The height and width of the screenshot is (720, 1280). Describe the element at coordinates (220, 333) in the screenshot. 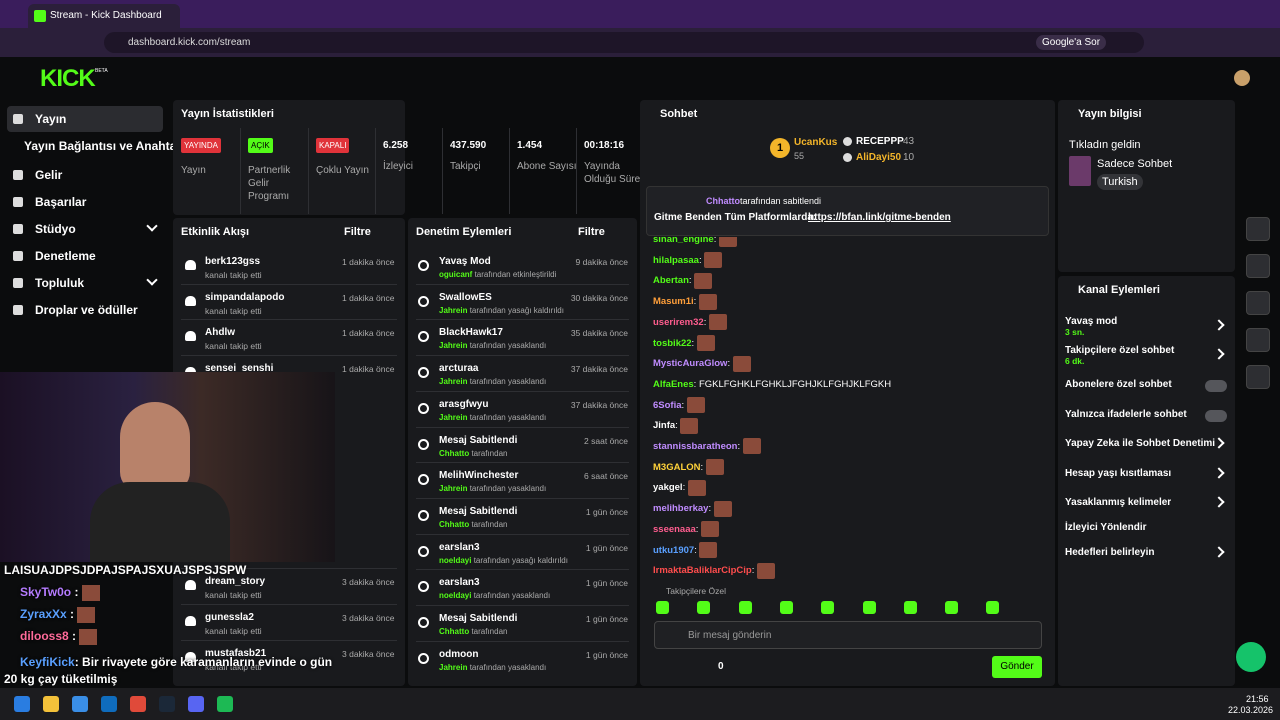

I see `username: Ahdlw` at that location.